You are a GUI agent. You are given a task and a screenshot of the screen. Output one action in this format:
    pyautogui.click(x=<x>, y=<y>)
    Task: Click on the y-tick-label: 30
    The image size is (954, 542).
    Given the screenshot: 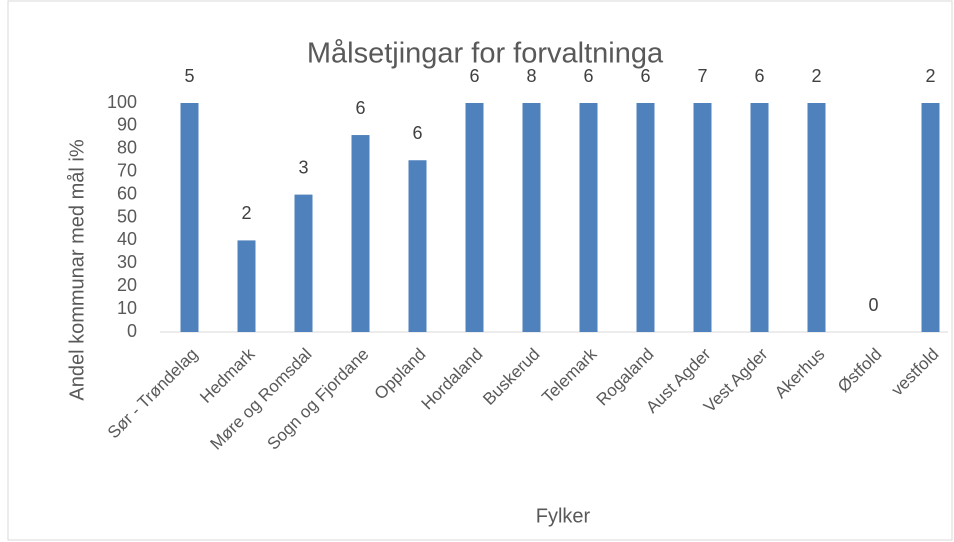 What is the action you would take?
    pyautogui.click(x=127, y=262)
    